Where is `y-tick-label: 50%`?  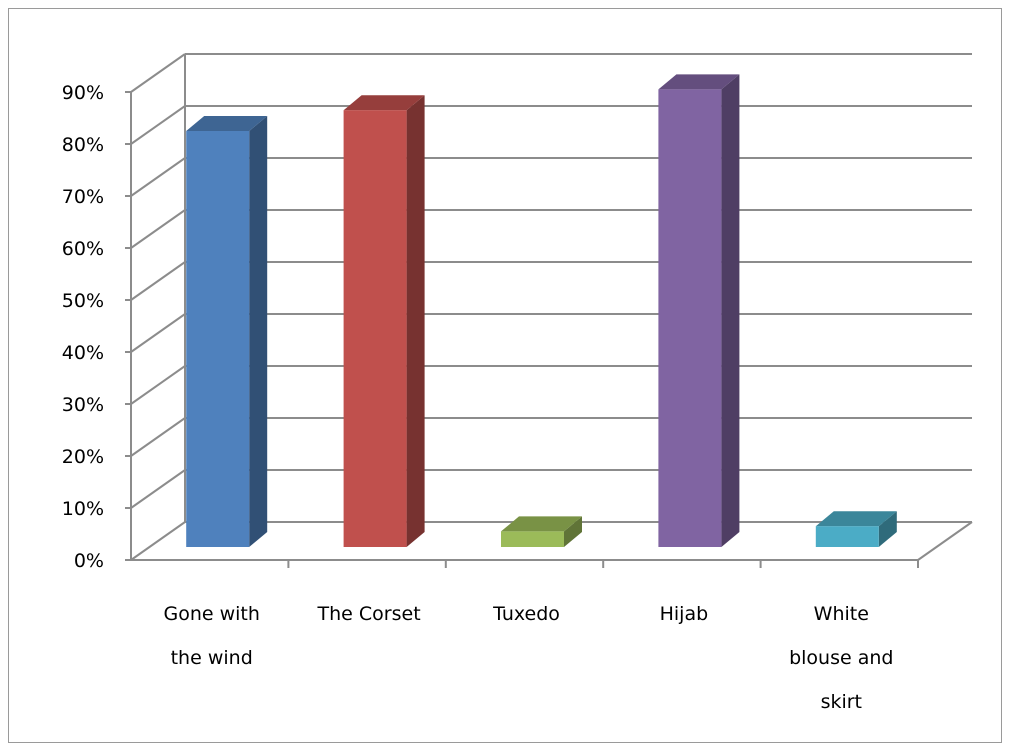
y-tick-label: 50% is located at coordinates (83, 301).